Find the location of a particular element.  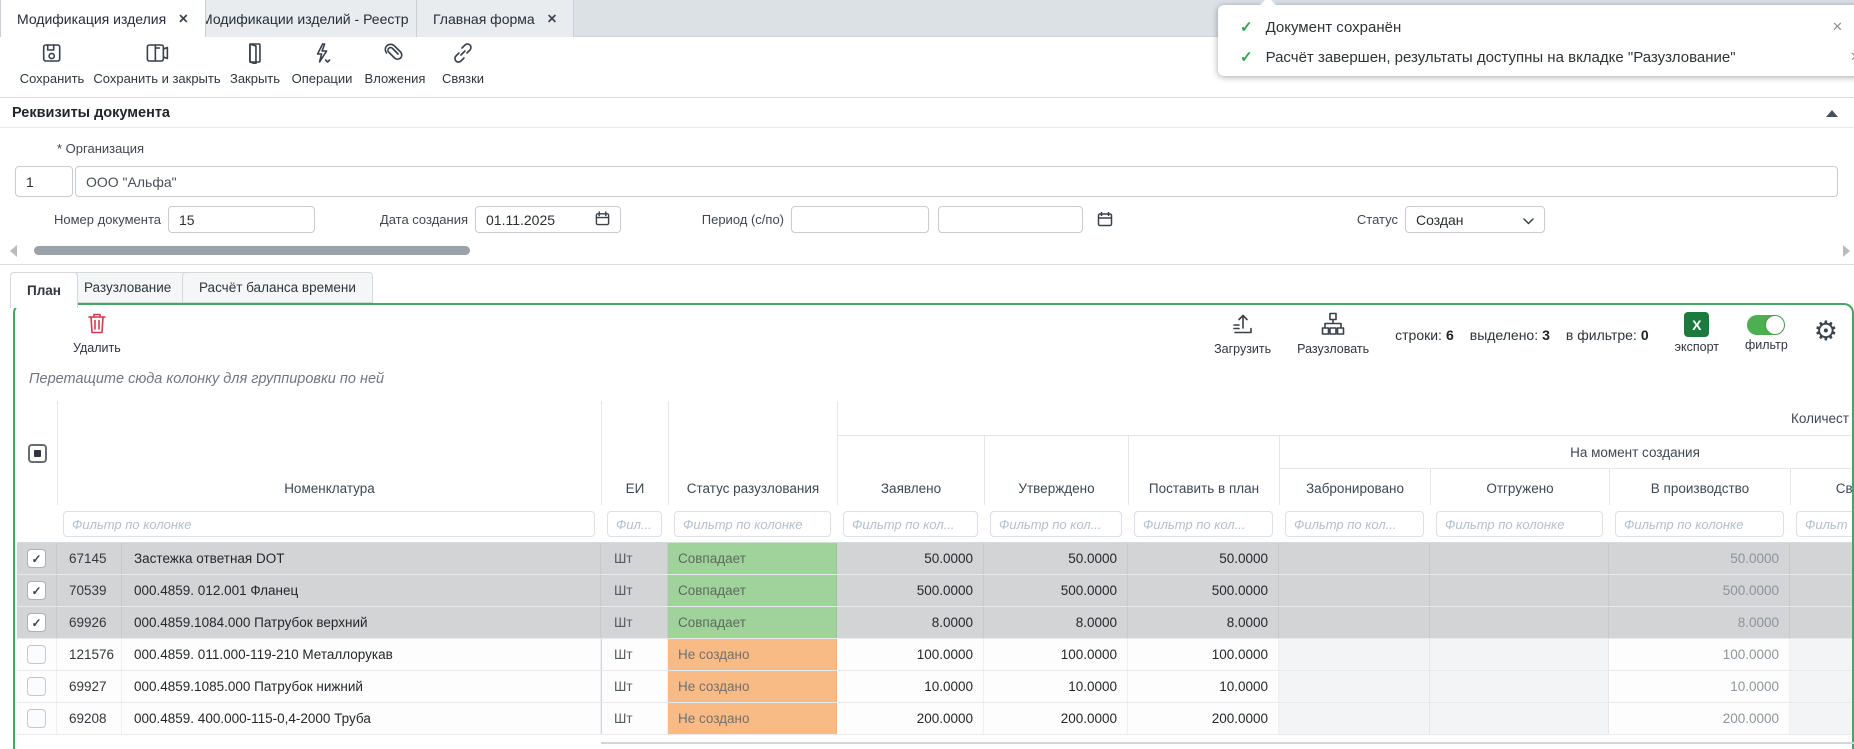

explode-button: Разузловать is located at coordinates (1333, 334).